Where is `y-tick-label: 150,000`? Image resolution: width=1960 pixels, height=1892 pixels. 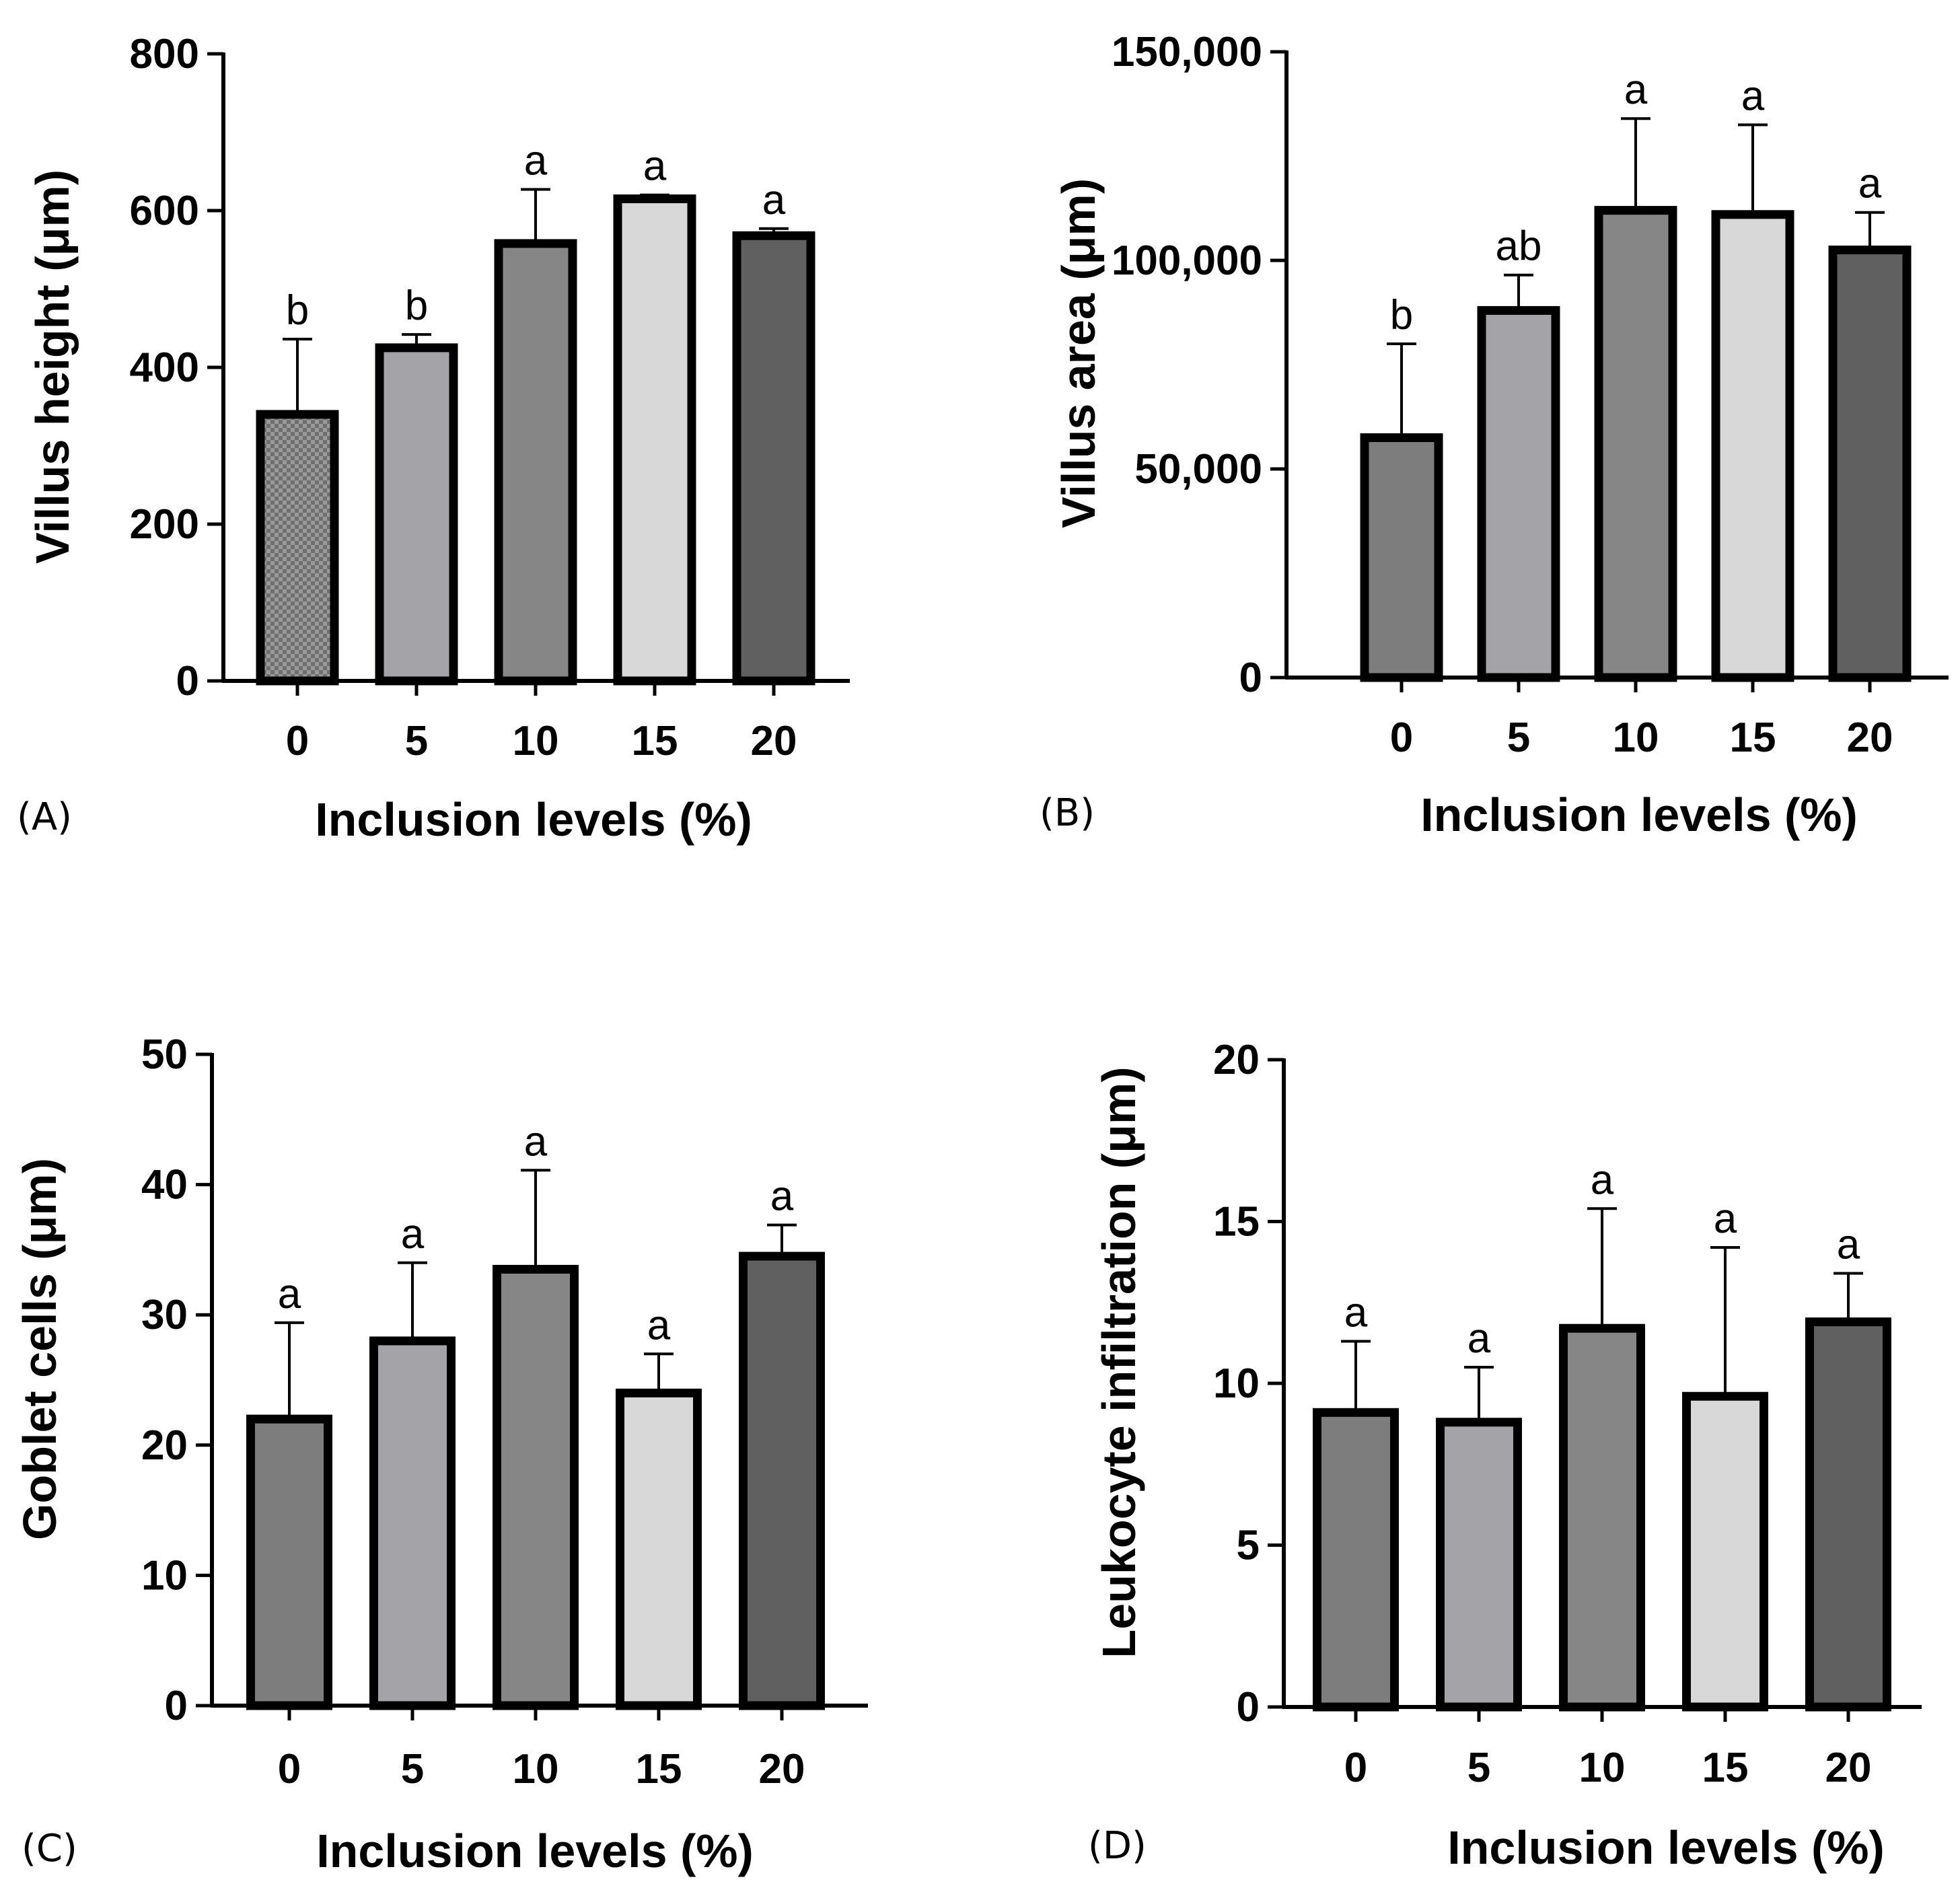 y-tick-label: 150,000 is located at coordinates (1187, 52).